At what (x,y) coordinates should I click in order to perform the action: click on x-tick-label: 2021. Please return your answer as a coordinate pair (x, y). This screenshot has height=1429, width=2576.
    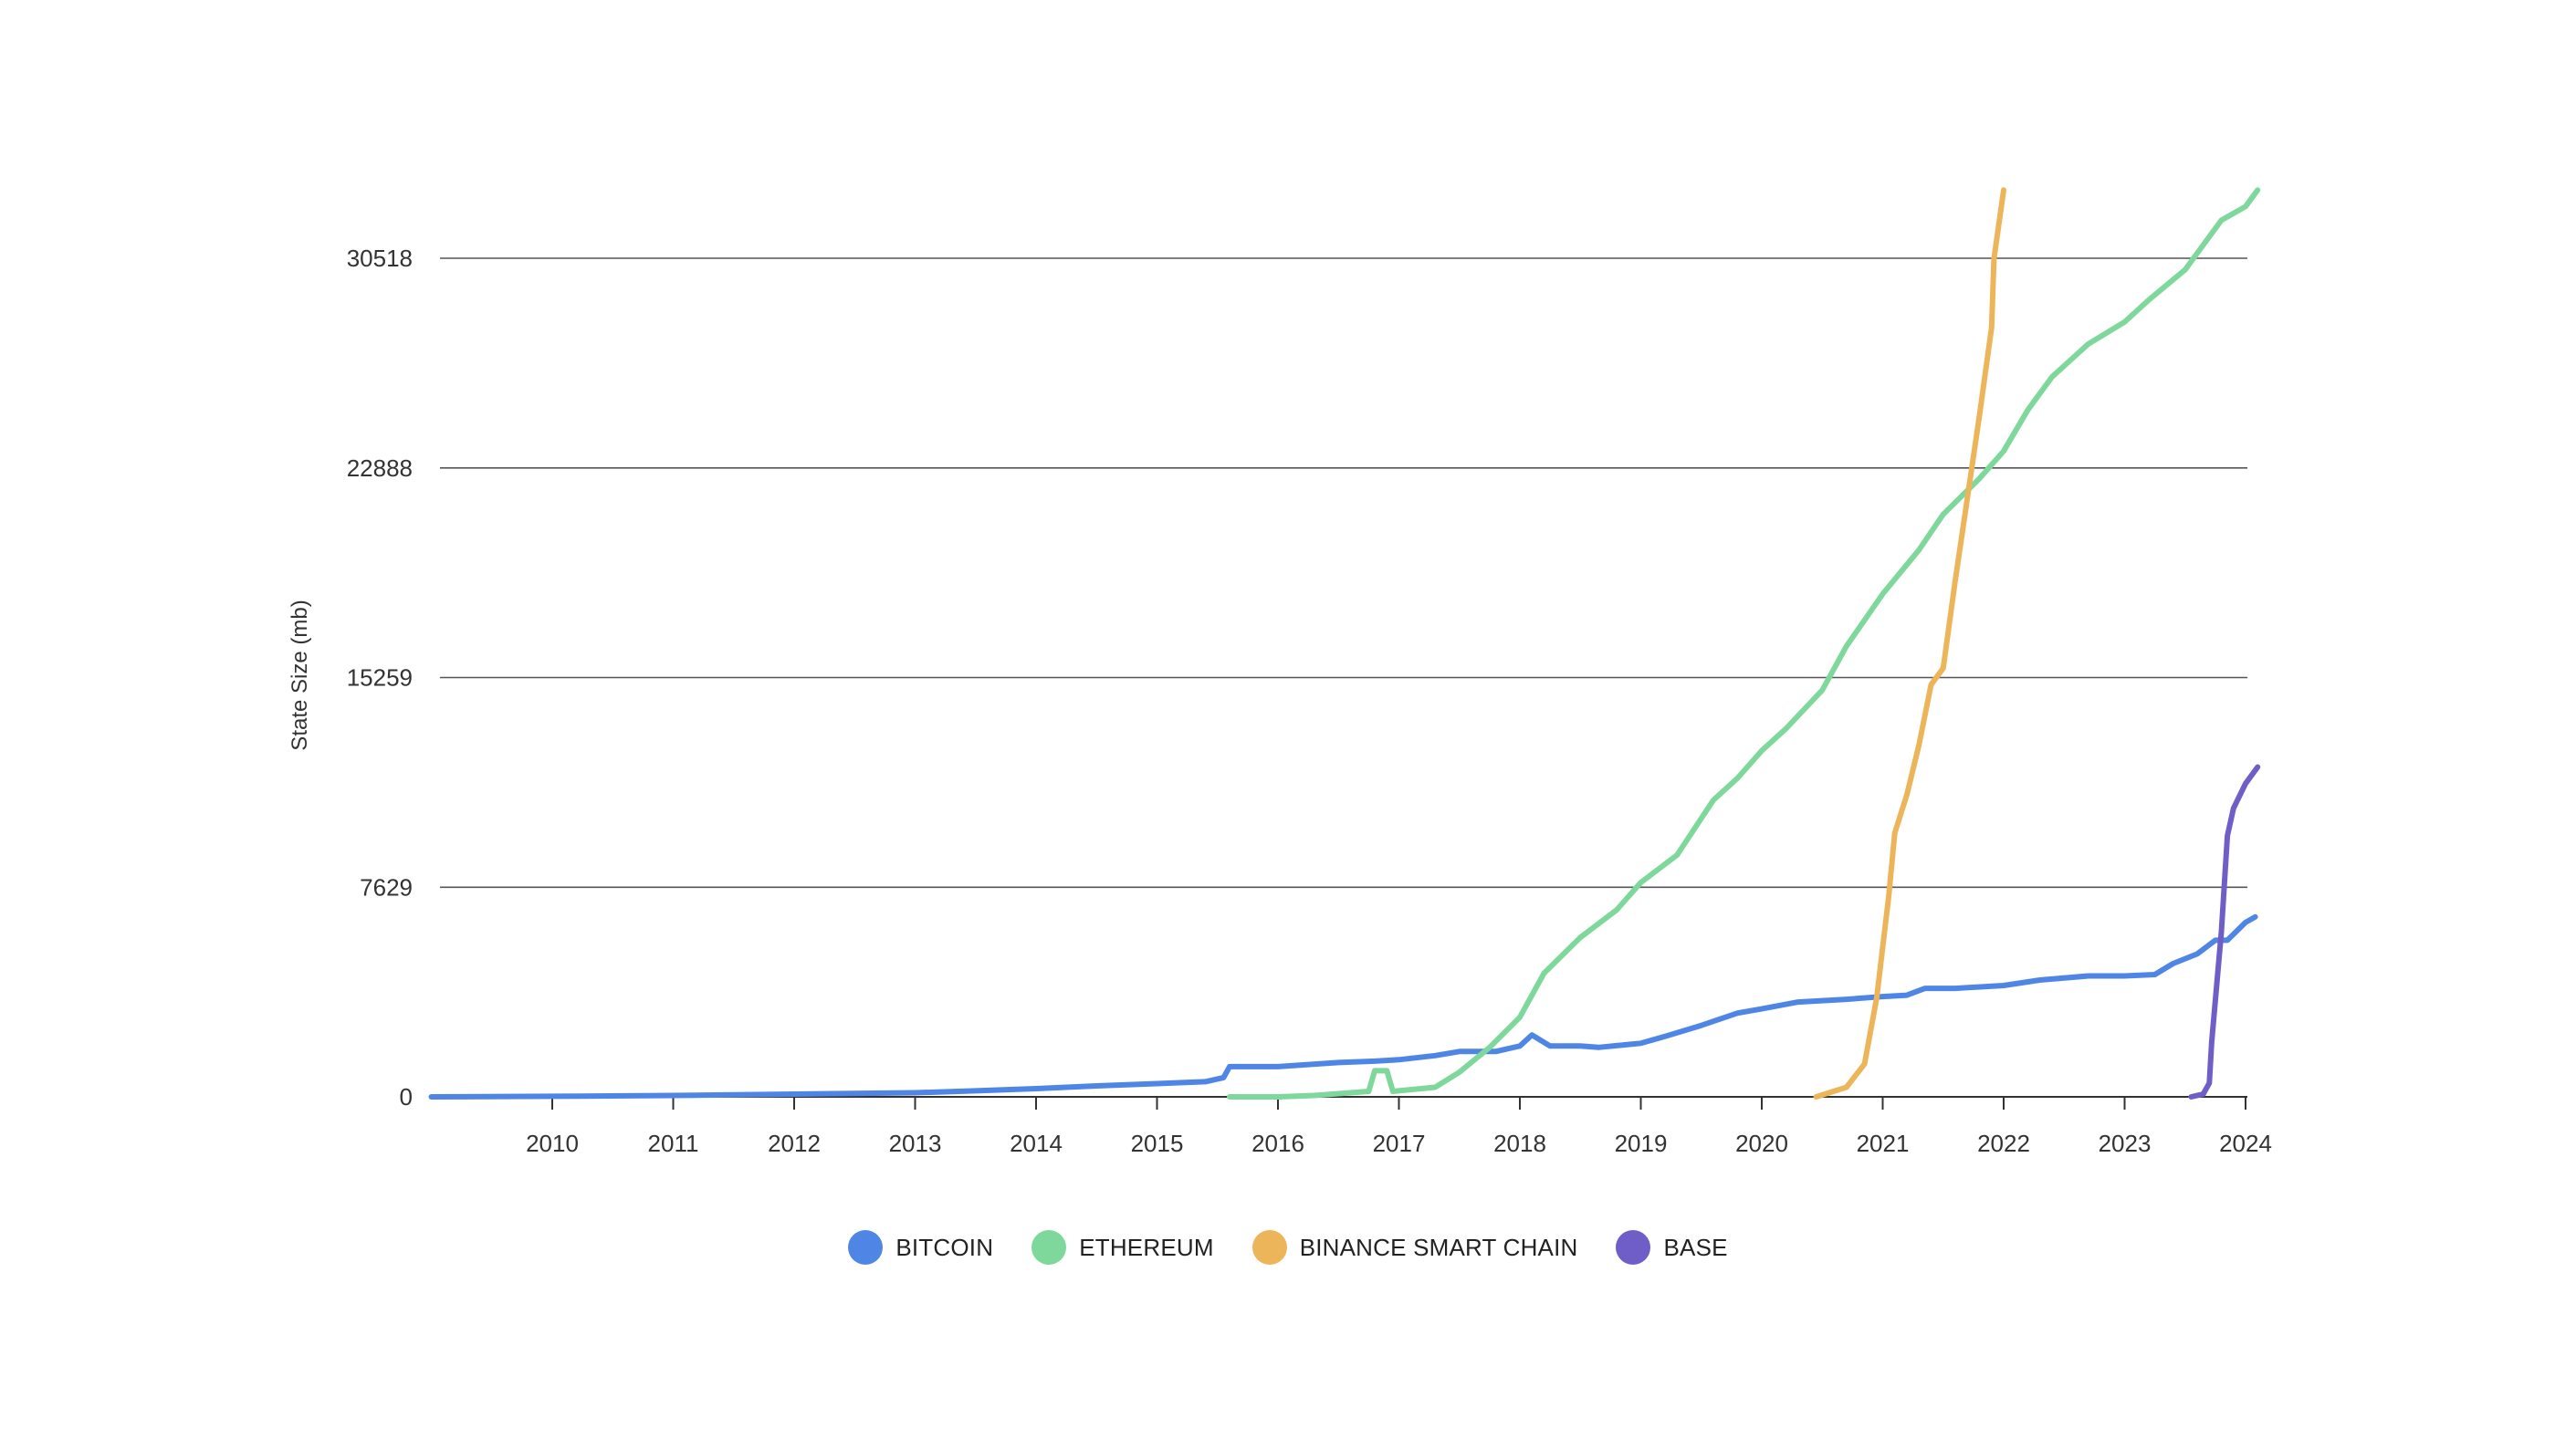
    Looking at the image, I should click on (1883, 1143).